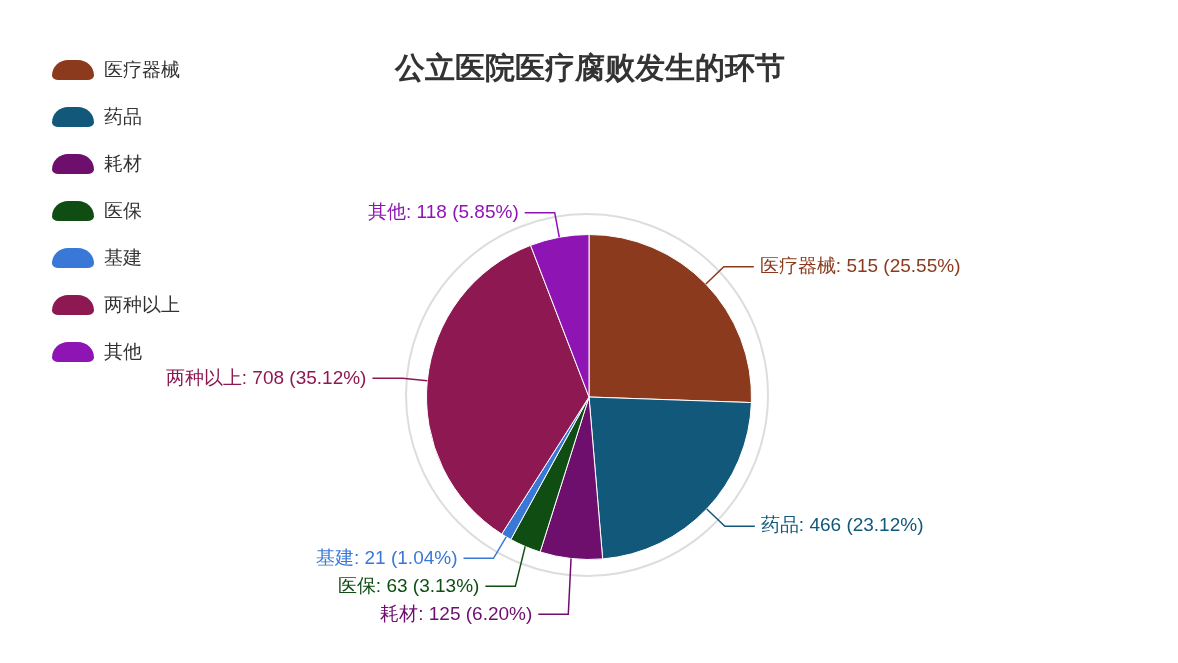  What do you see at coordinates (123, 116) in the screenshot?
I see `legend-label: 药品` at bounding box center [123, 116].